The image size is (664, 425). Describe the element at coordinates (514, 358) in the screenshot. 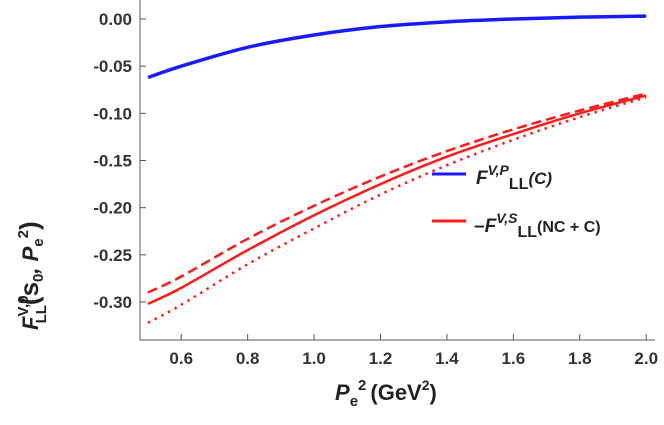

I see `x-tick-label: 1.6` at that location.